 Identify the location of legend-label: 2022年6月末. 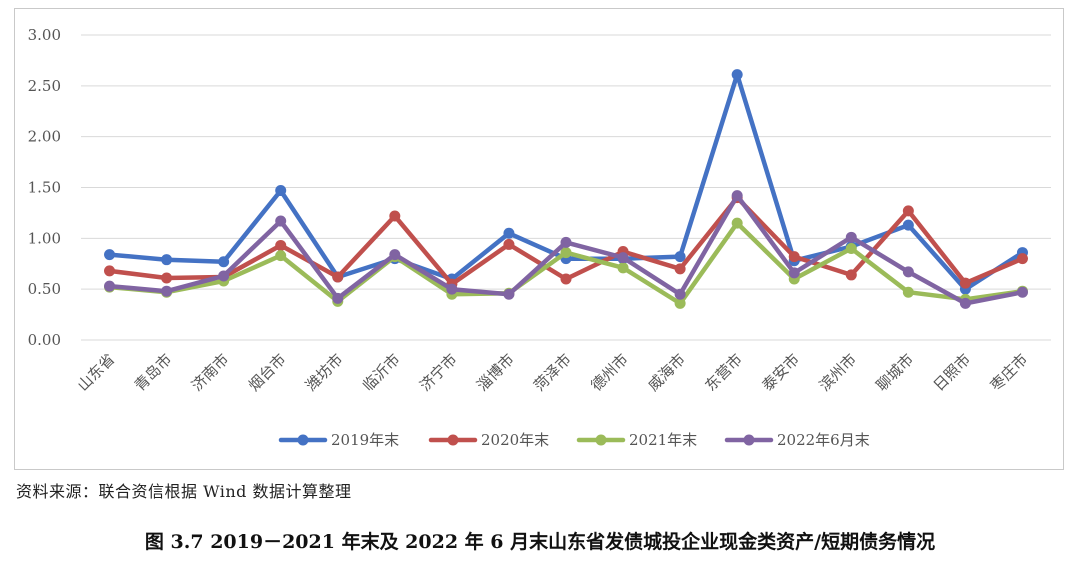
(823, 440).